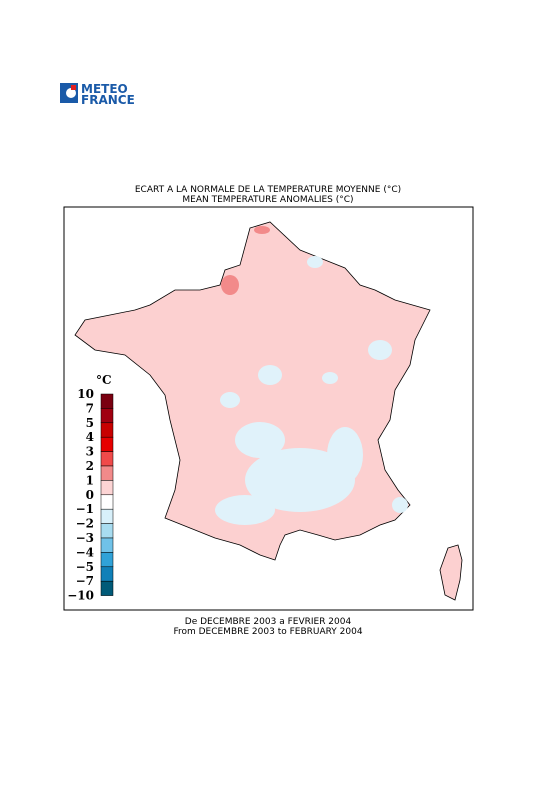 The height and width of the screenshot is (796, 544). I want to click on legend-label: 7, so click(90, 408).